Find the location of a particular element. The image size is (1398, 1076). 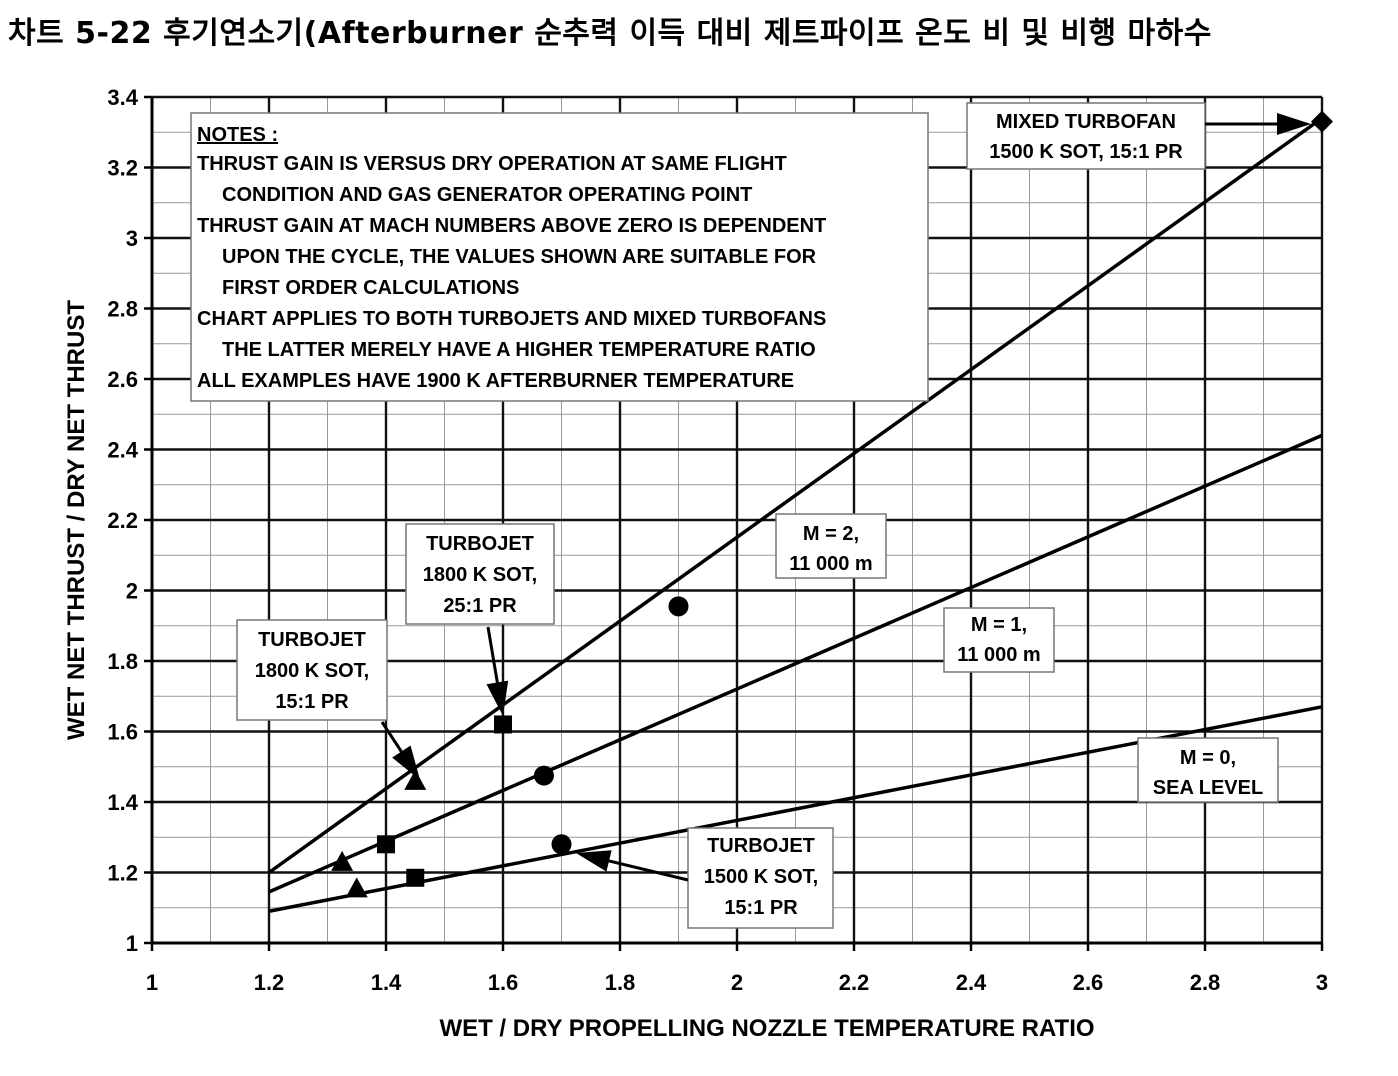

x-tick-label: 2.4 is located at coordinates (971, 982).